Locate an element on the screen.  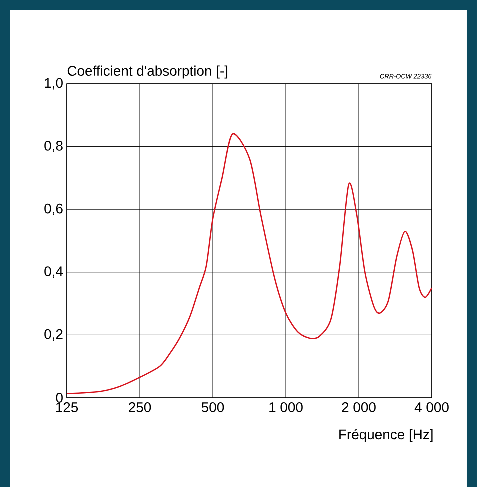
x-tick-label: 4 000 is located at coordinates (431, 407).